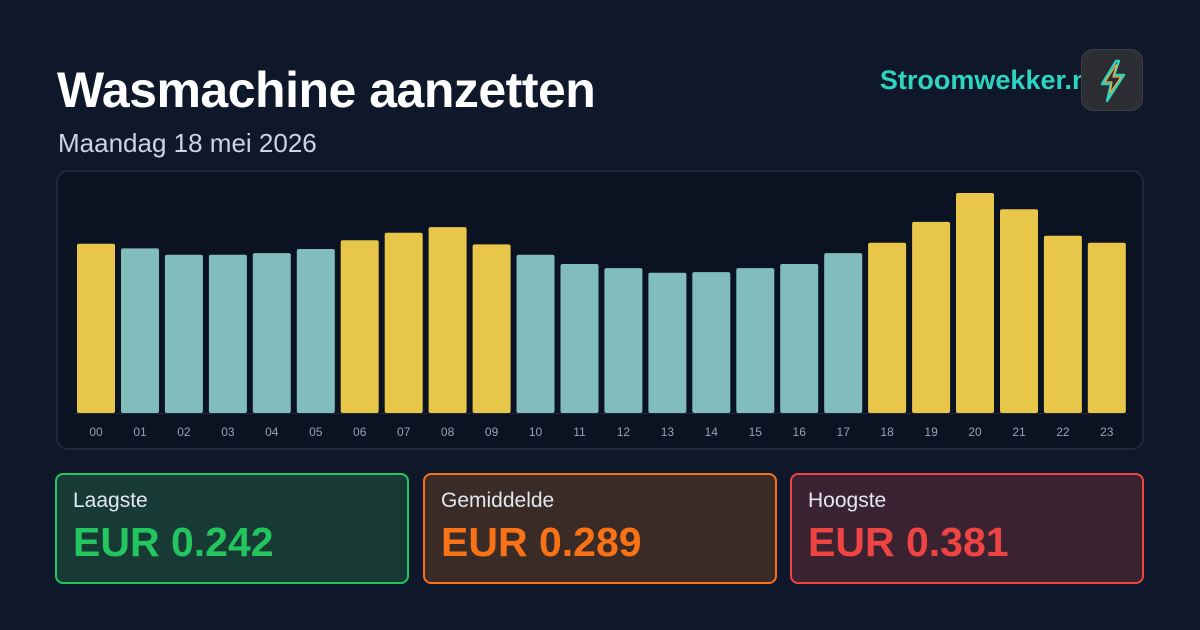  What do you see at coordinates (844, 432) in the screenshot?
I see `tick-label-hour-17: 17` at bounding box center [844, 432].